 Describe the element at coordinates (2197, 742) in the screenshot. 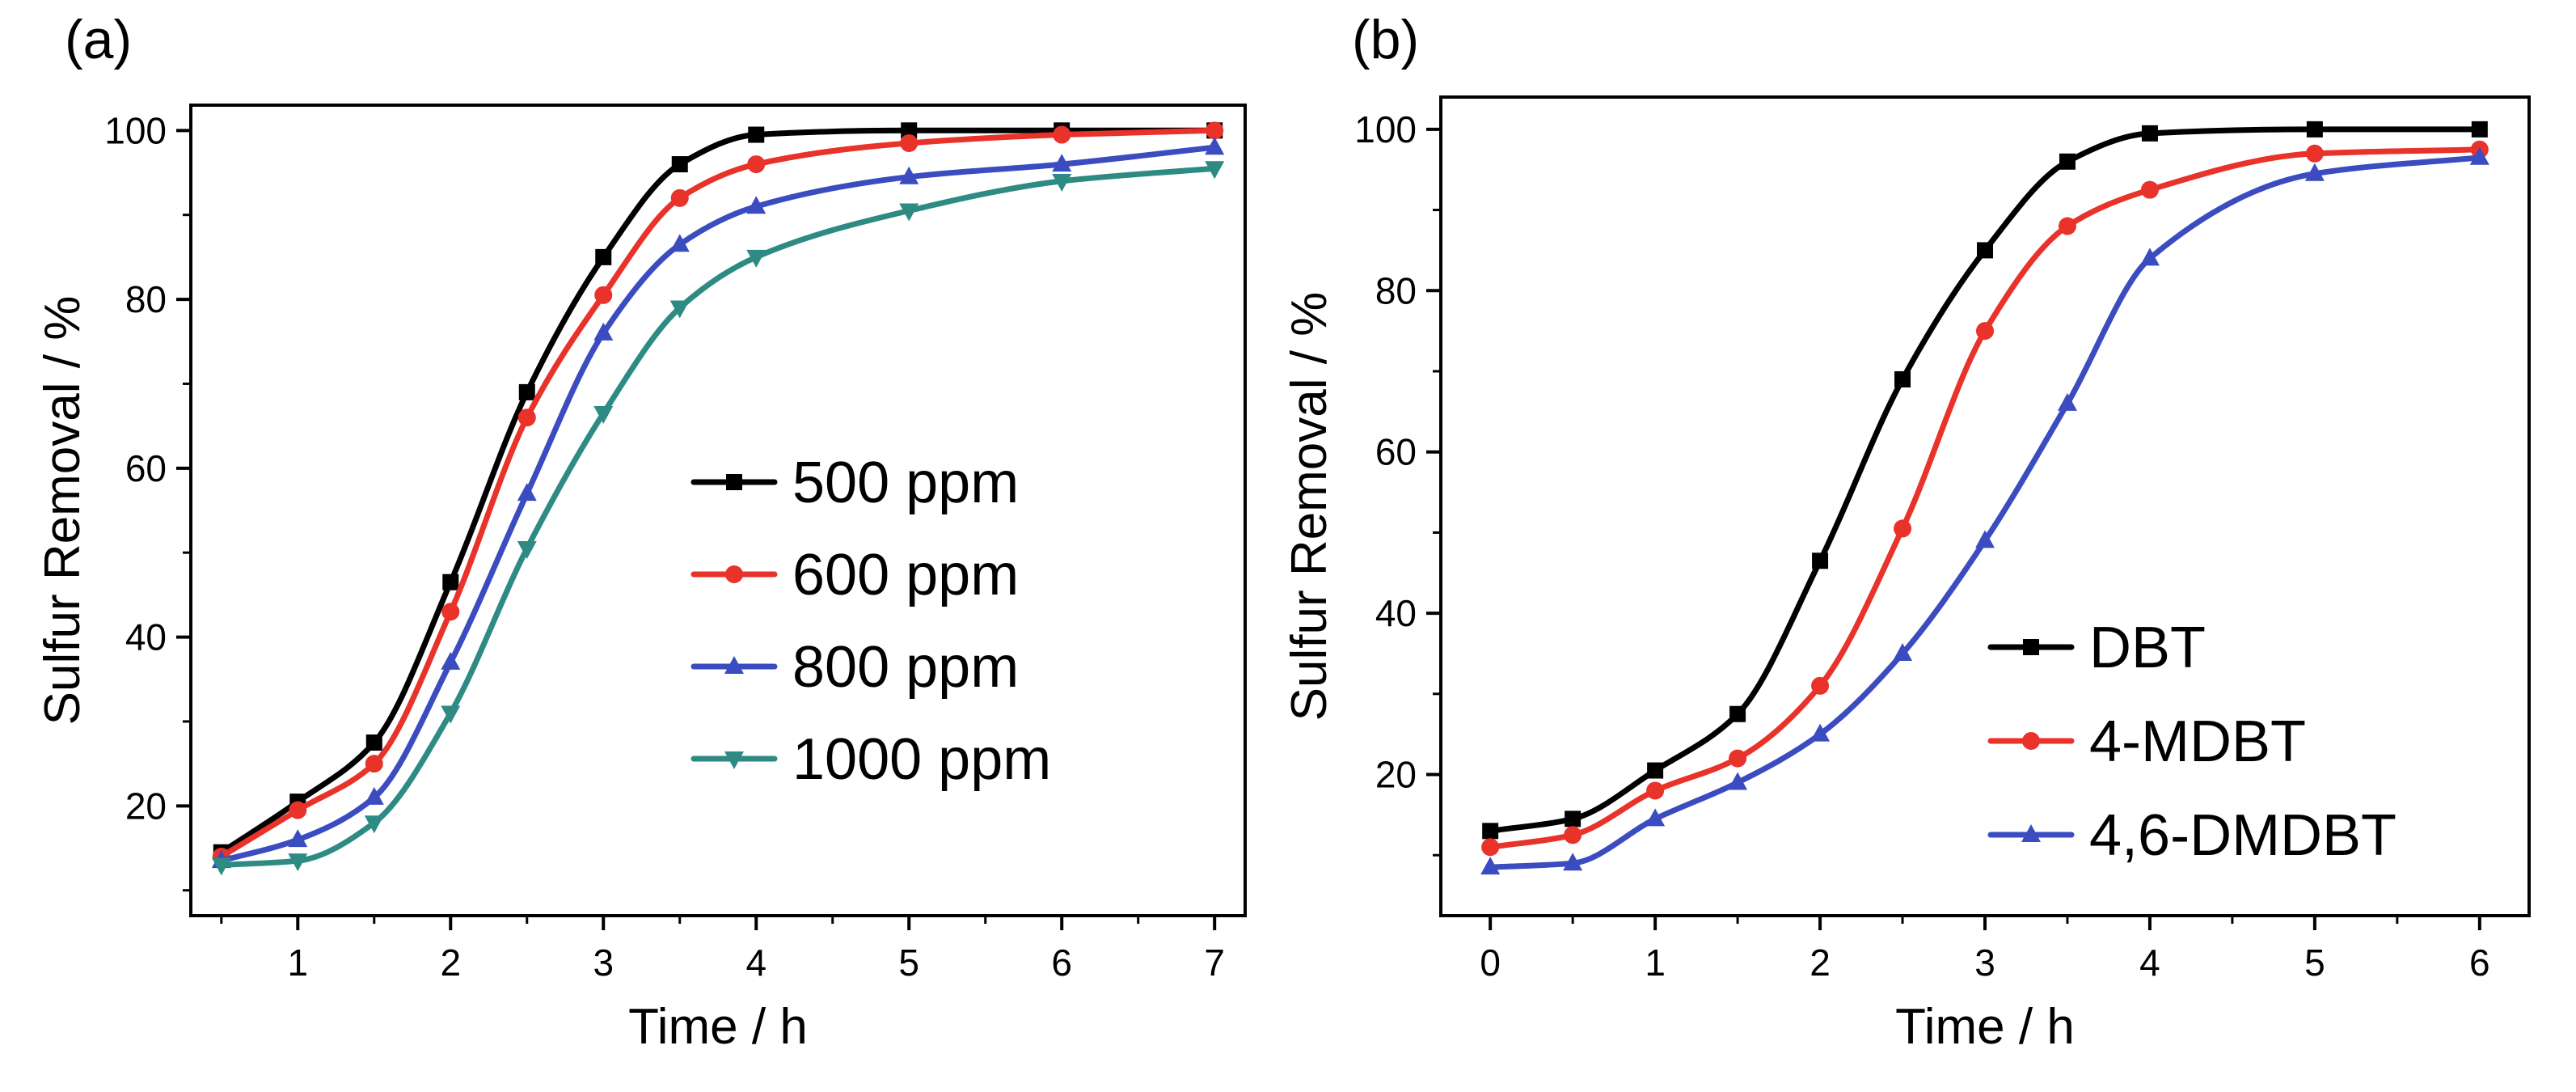

I see `legend-label: 4-MDBT` at that location.